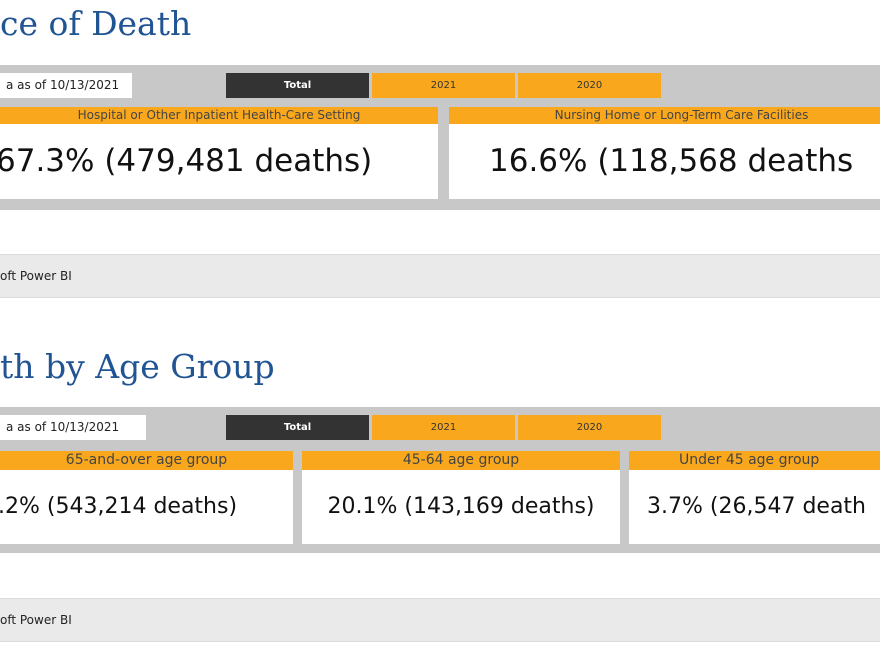 This screenshot has width=880, height=660. I want to click on card-under-45: Under 45 age group 3.7% (26,547 death, so click(754, 497).